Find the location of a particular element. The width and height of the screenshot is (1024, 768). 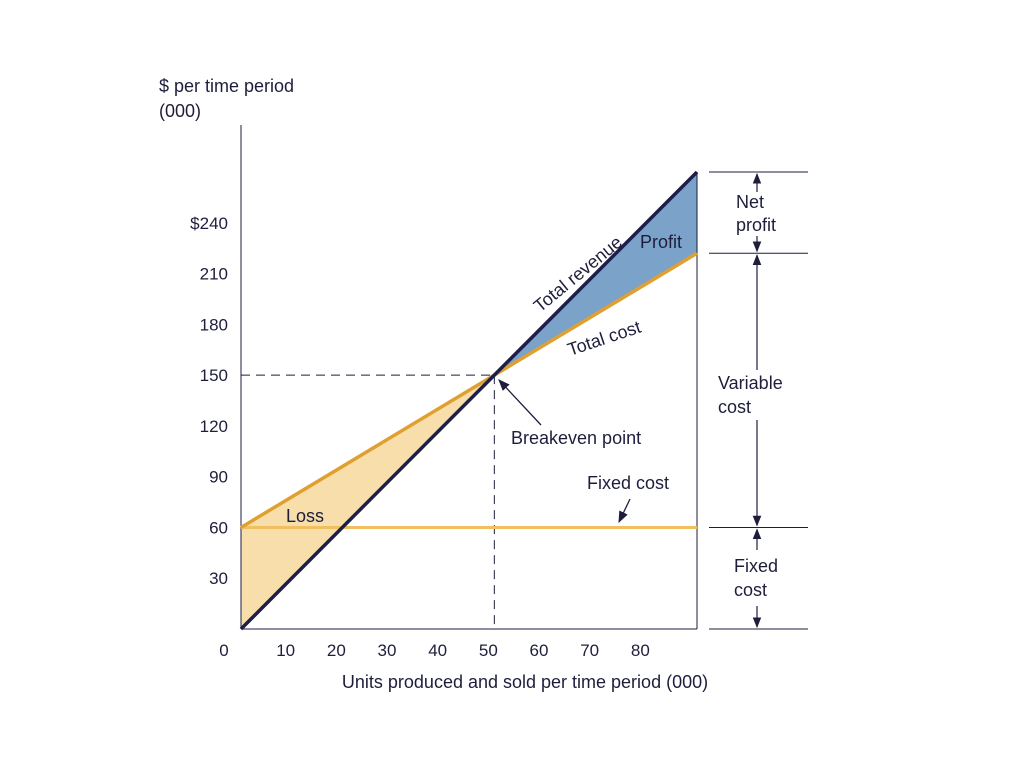

x-tick-label: 10 is located at coordinates (285, 650).